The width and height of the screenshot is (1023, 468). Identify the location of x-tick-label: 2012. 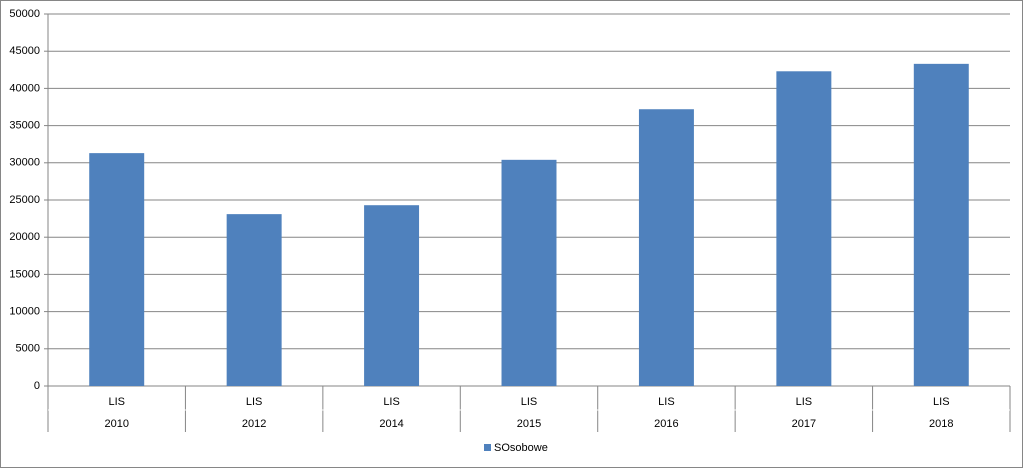
(254, 424).